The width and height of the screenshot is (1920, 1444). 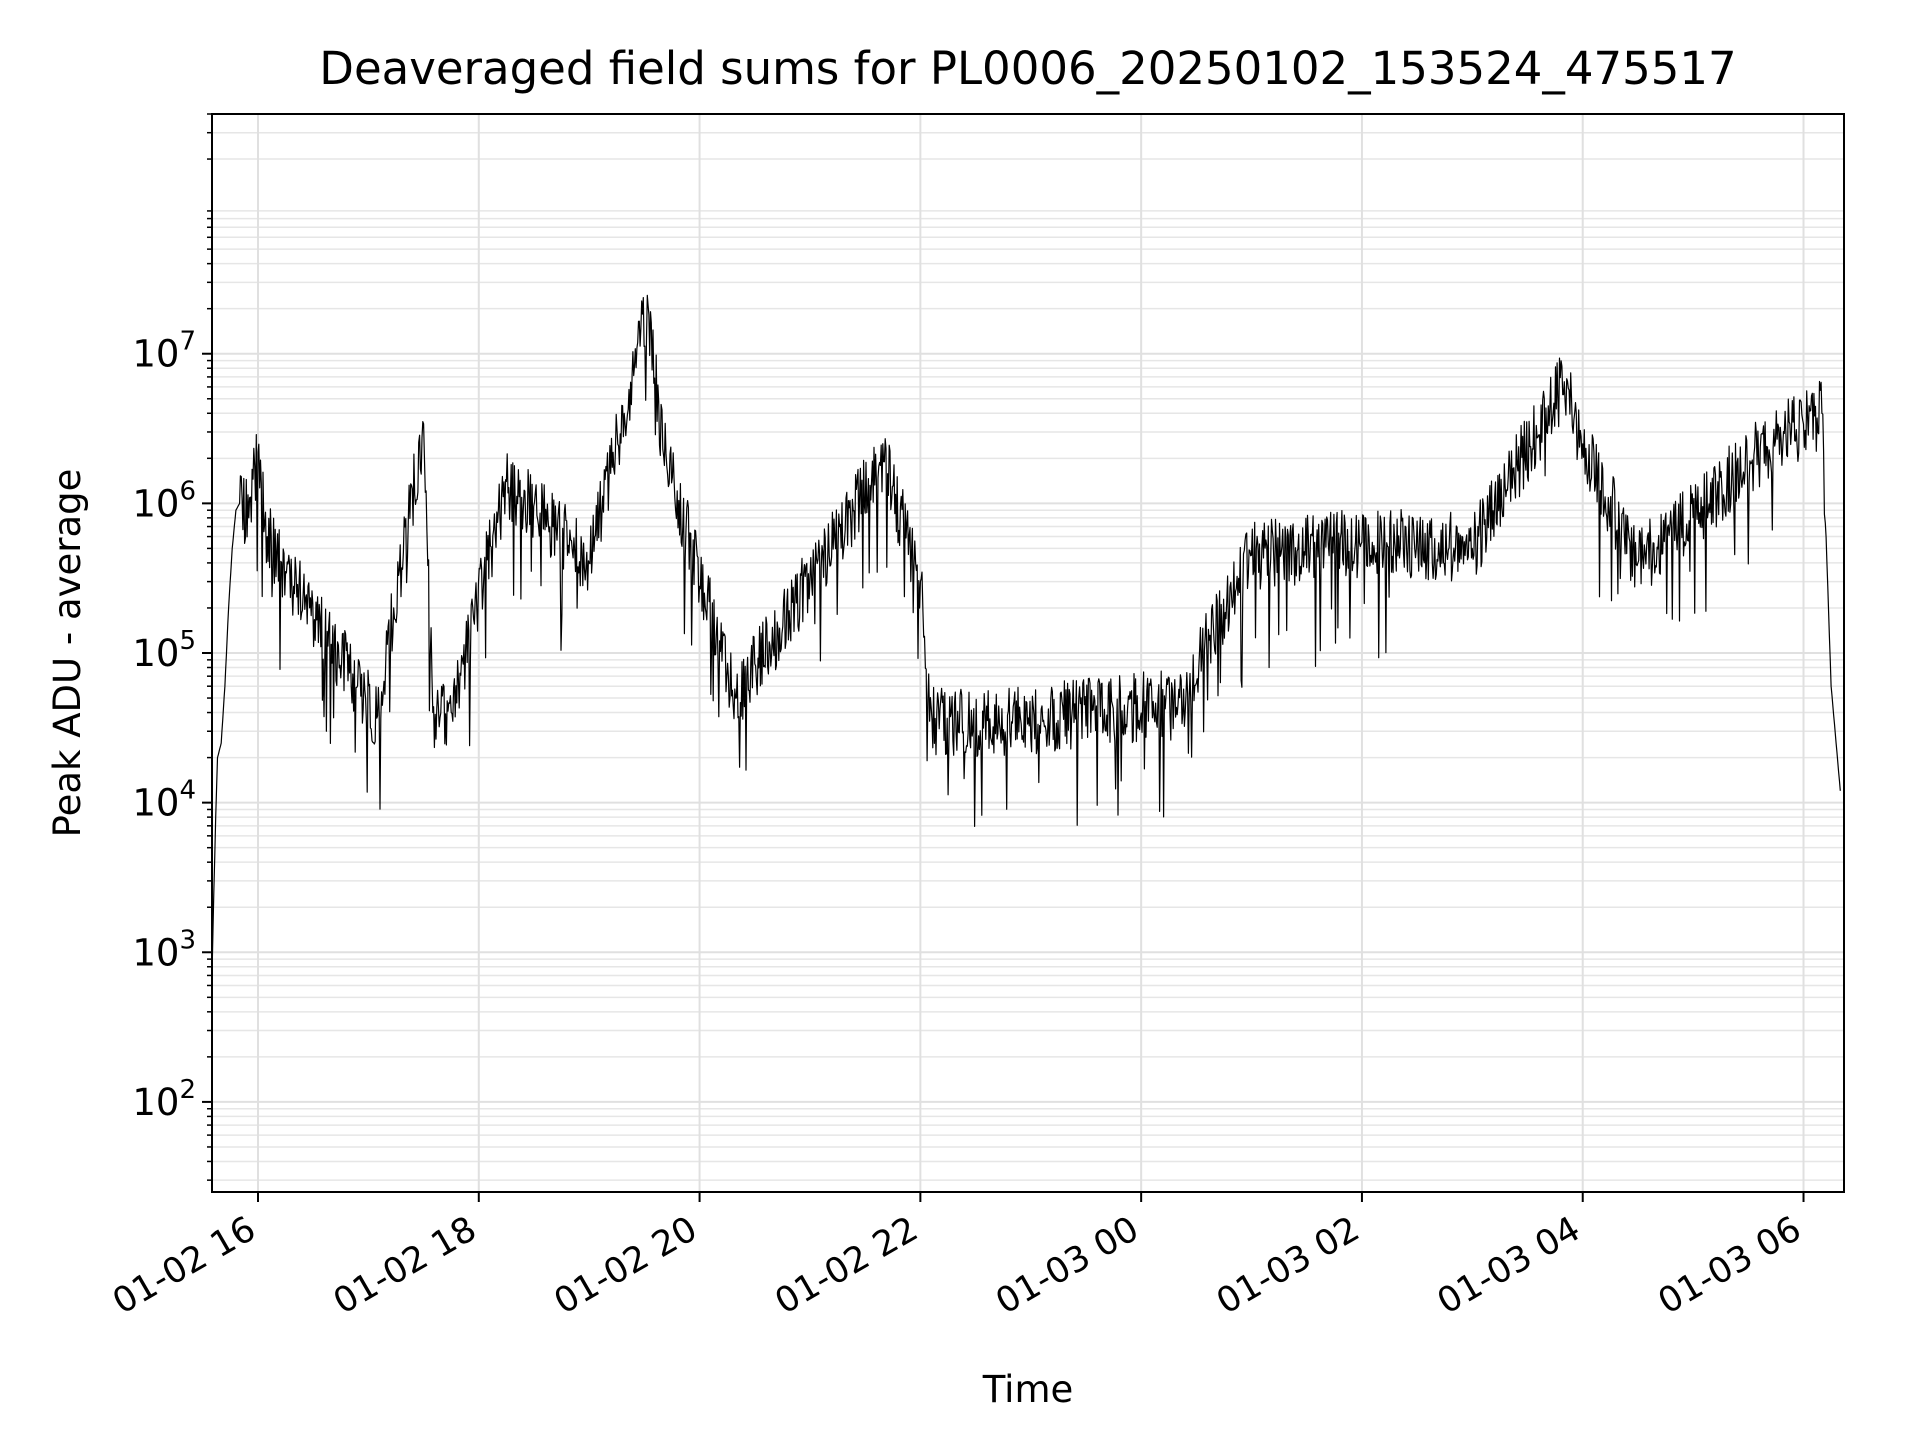 What do you see at coordinates (1028, 1389) in the screenshot?
I see `x-axis-label: Time` at bounding box center [1028, 1389].